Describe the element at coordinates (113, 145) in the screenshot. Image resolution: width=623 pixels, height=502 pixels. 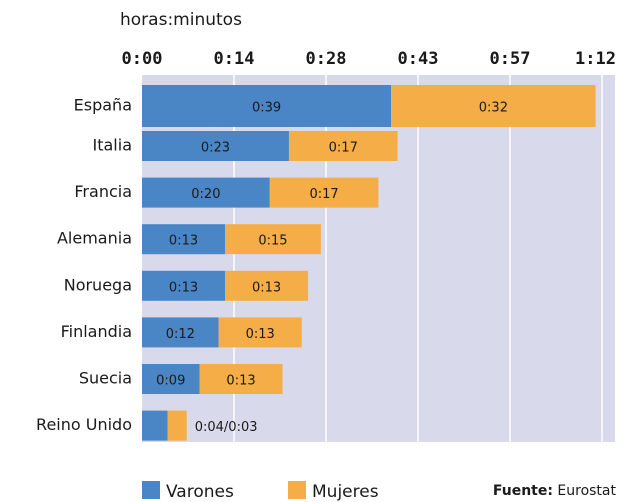
I see `category-label: Italia` at that location.